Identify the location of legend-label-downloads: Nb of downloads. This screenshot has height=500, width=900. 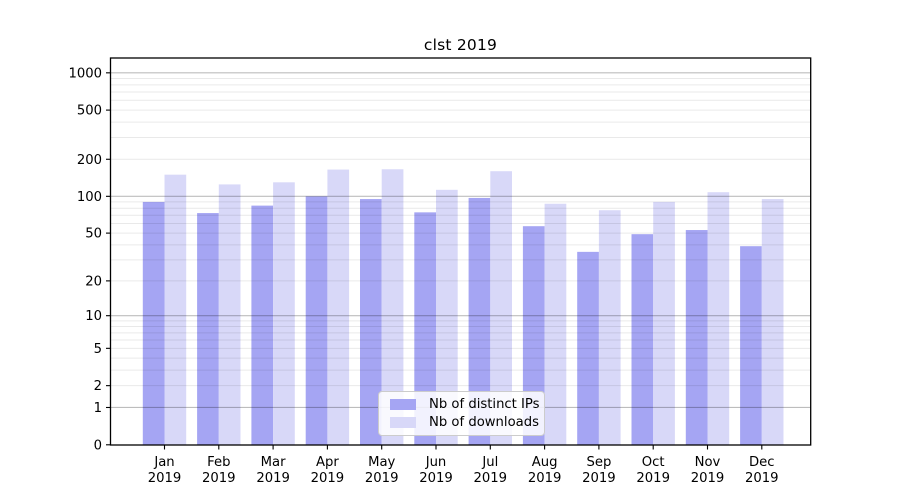
(484, 422).